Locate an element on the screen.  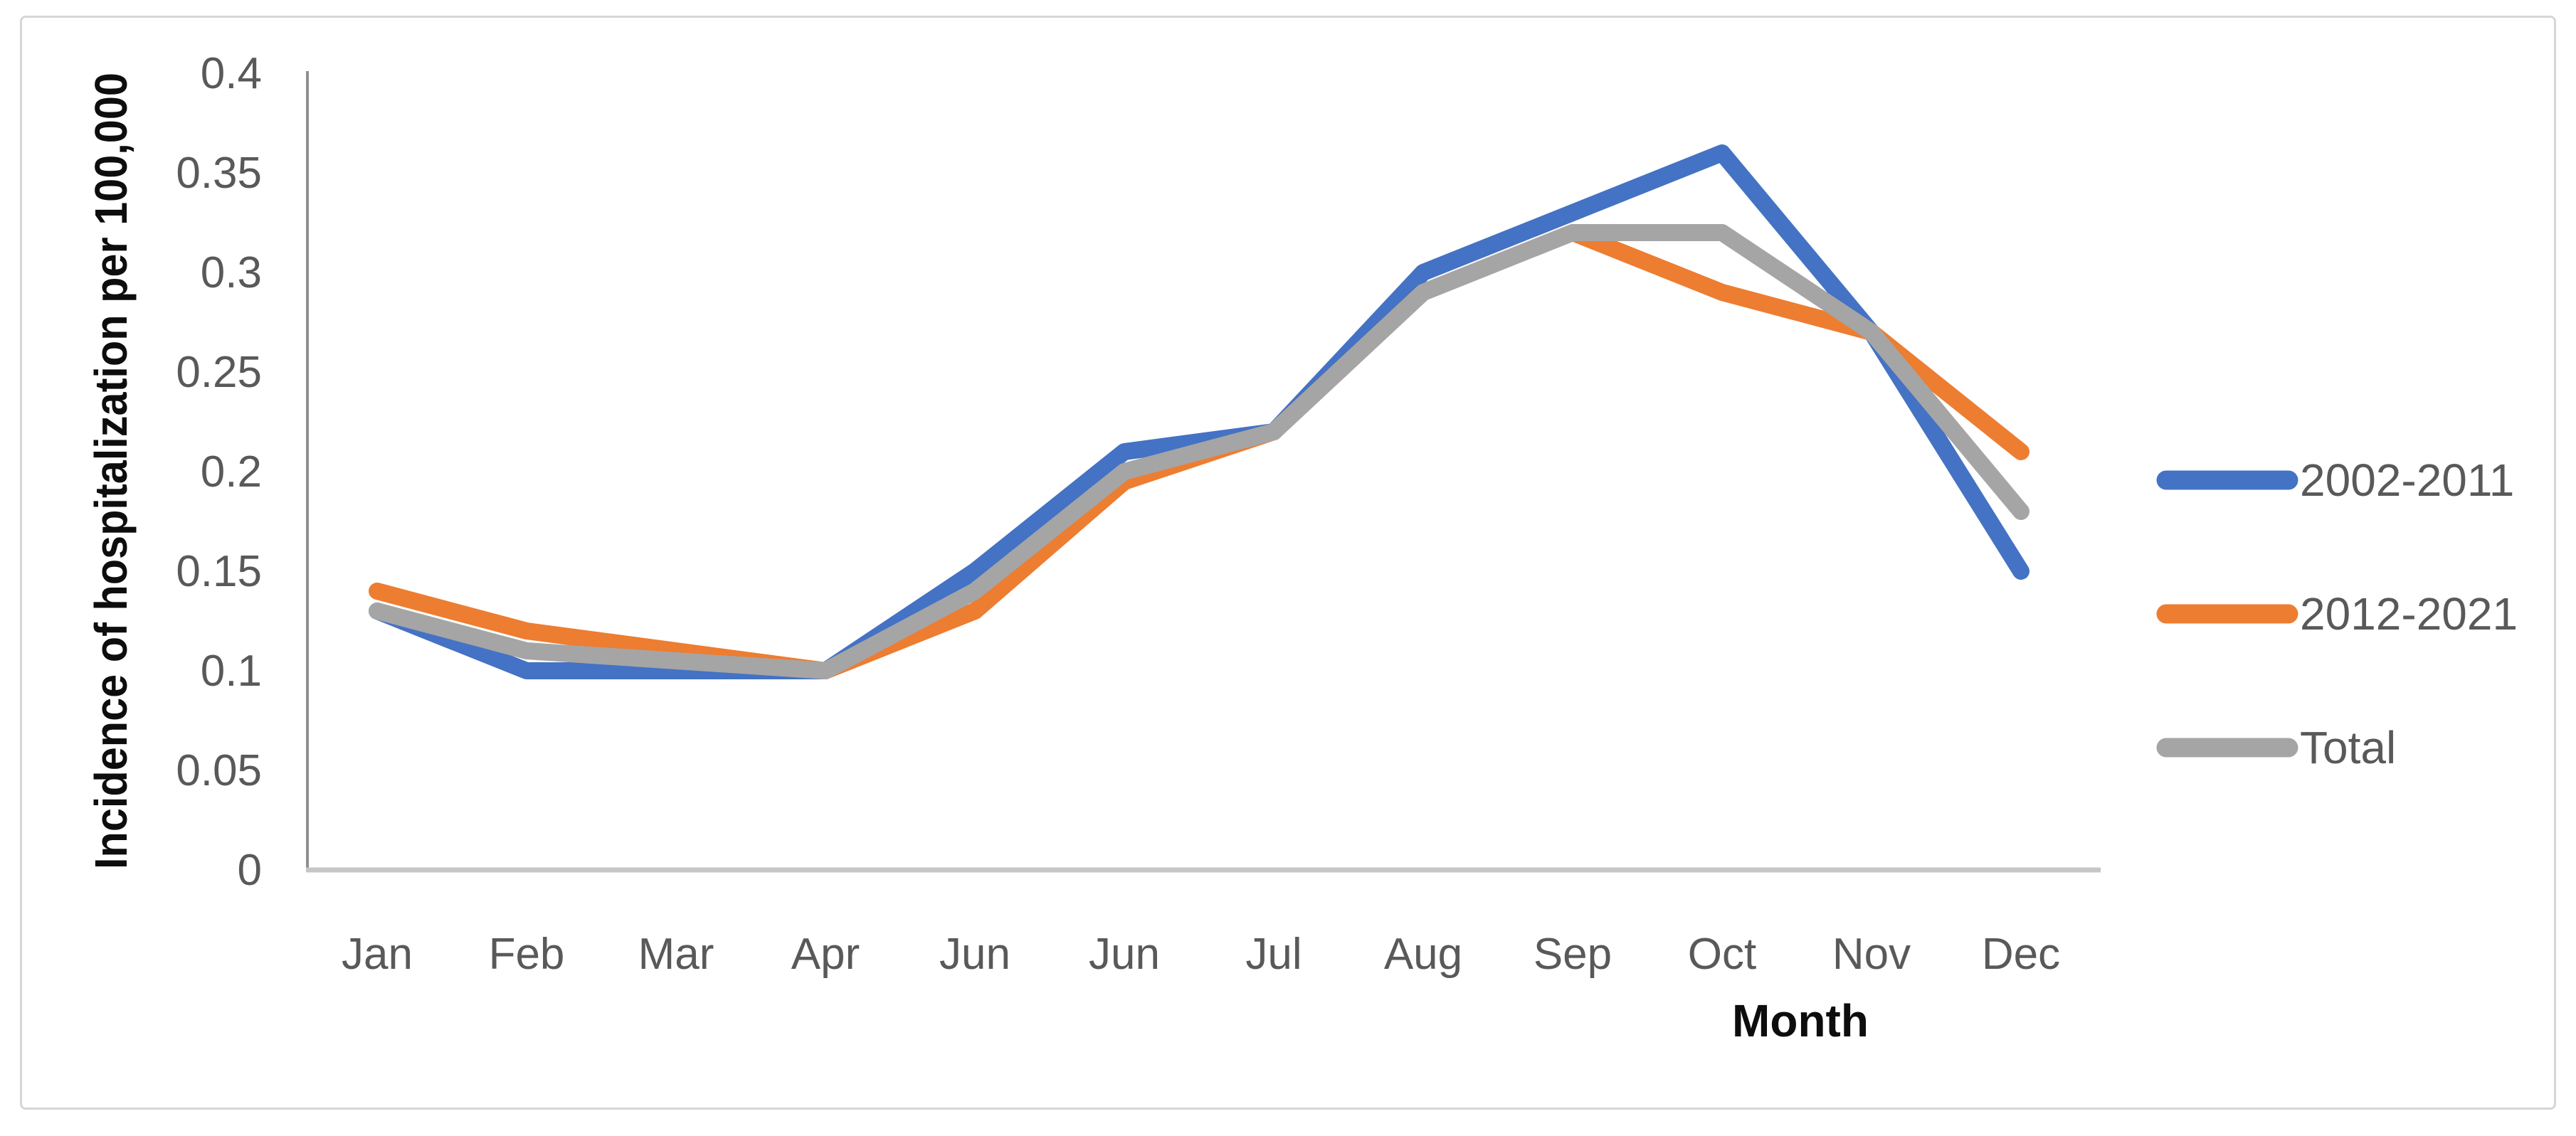
x-tick-label: Aug is located at coordinates (1423, 954).